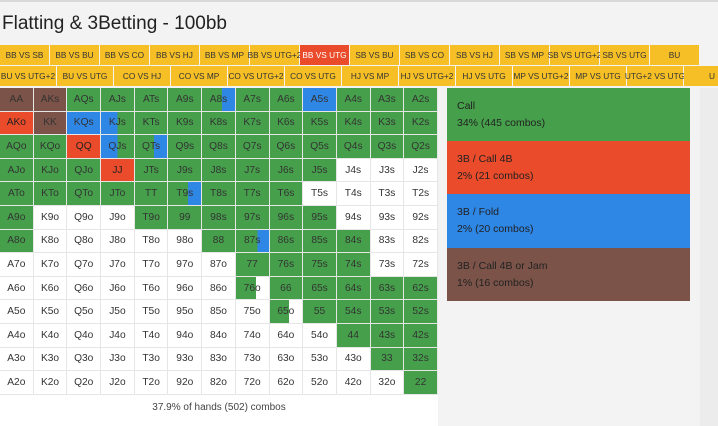  I want to click on tab-hj-vs-utg-2: HJ VS UTG+2, so click(427, 76).